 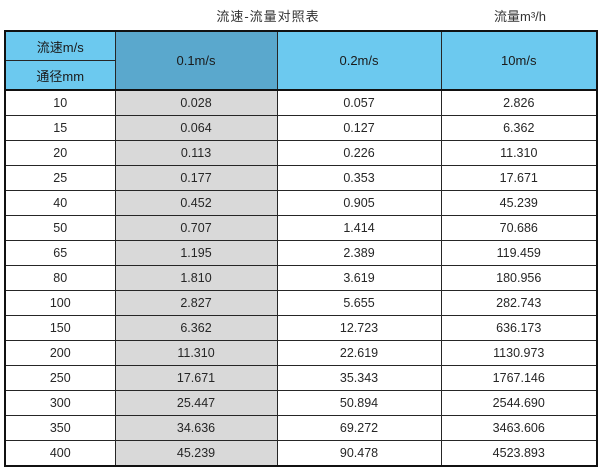 I want to click on flow-value-cell: 0.452, so click(x=196, y=203).